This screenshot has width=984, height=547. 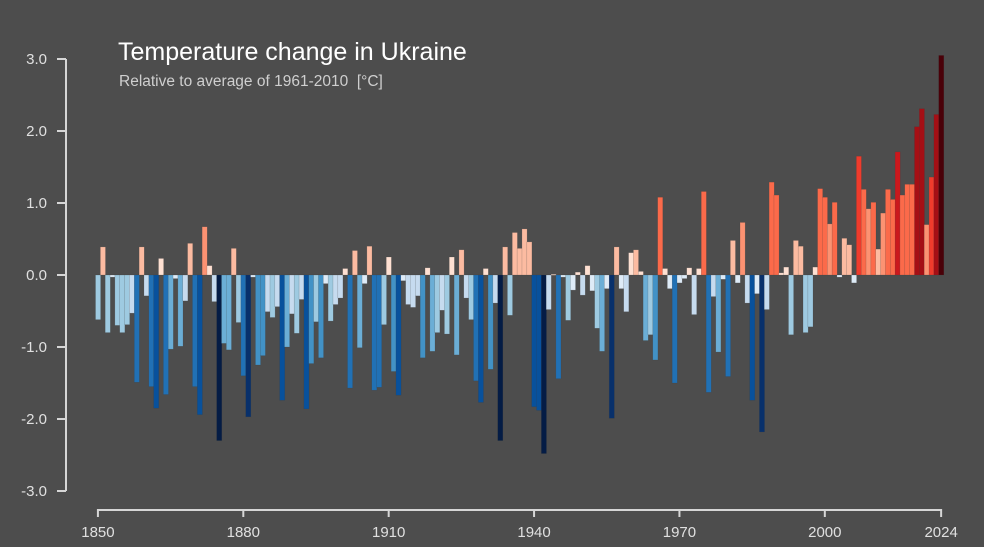 I want to click on bar-1916, so click(x=418, y=285).